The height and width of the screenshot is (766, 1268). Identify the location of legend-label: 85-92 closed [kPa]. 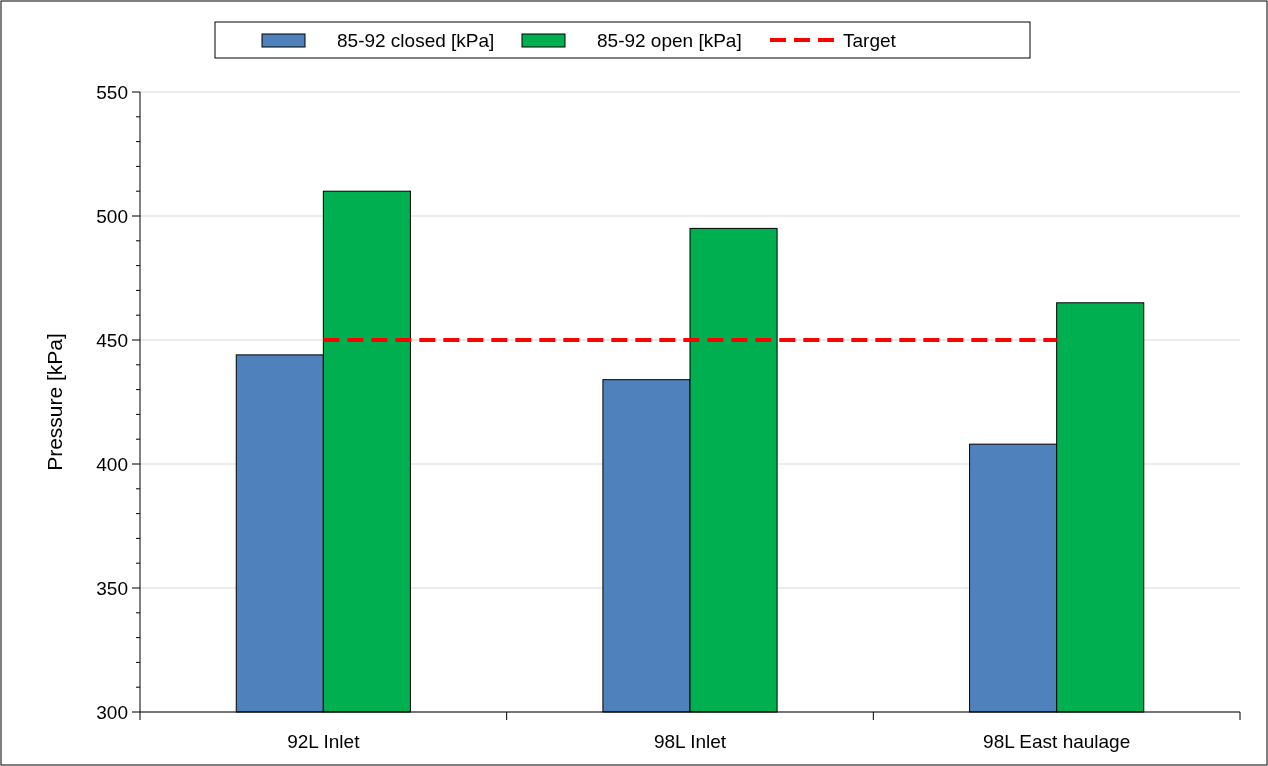
(416, 40).